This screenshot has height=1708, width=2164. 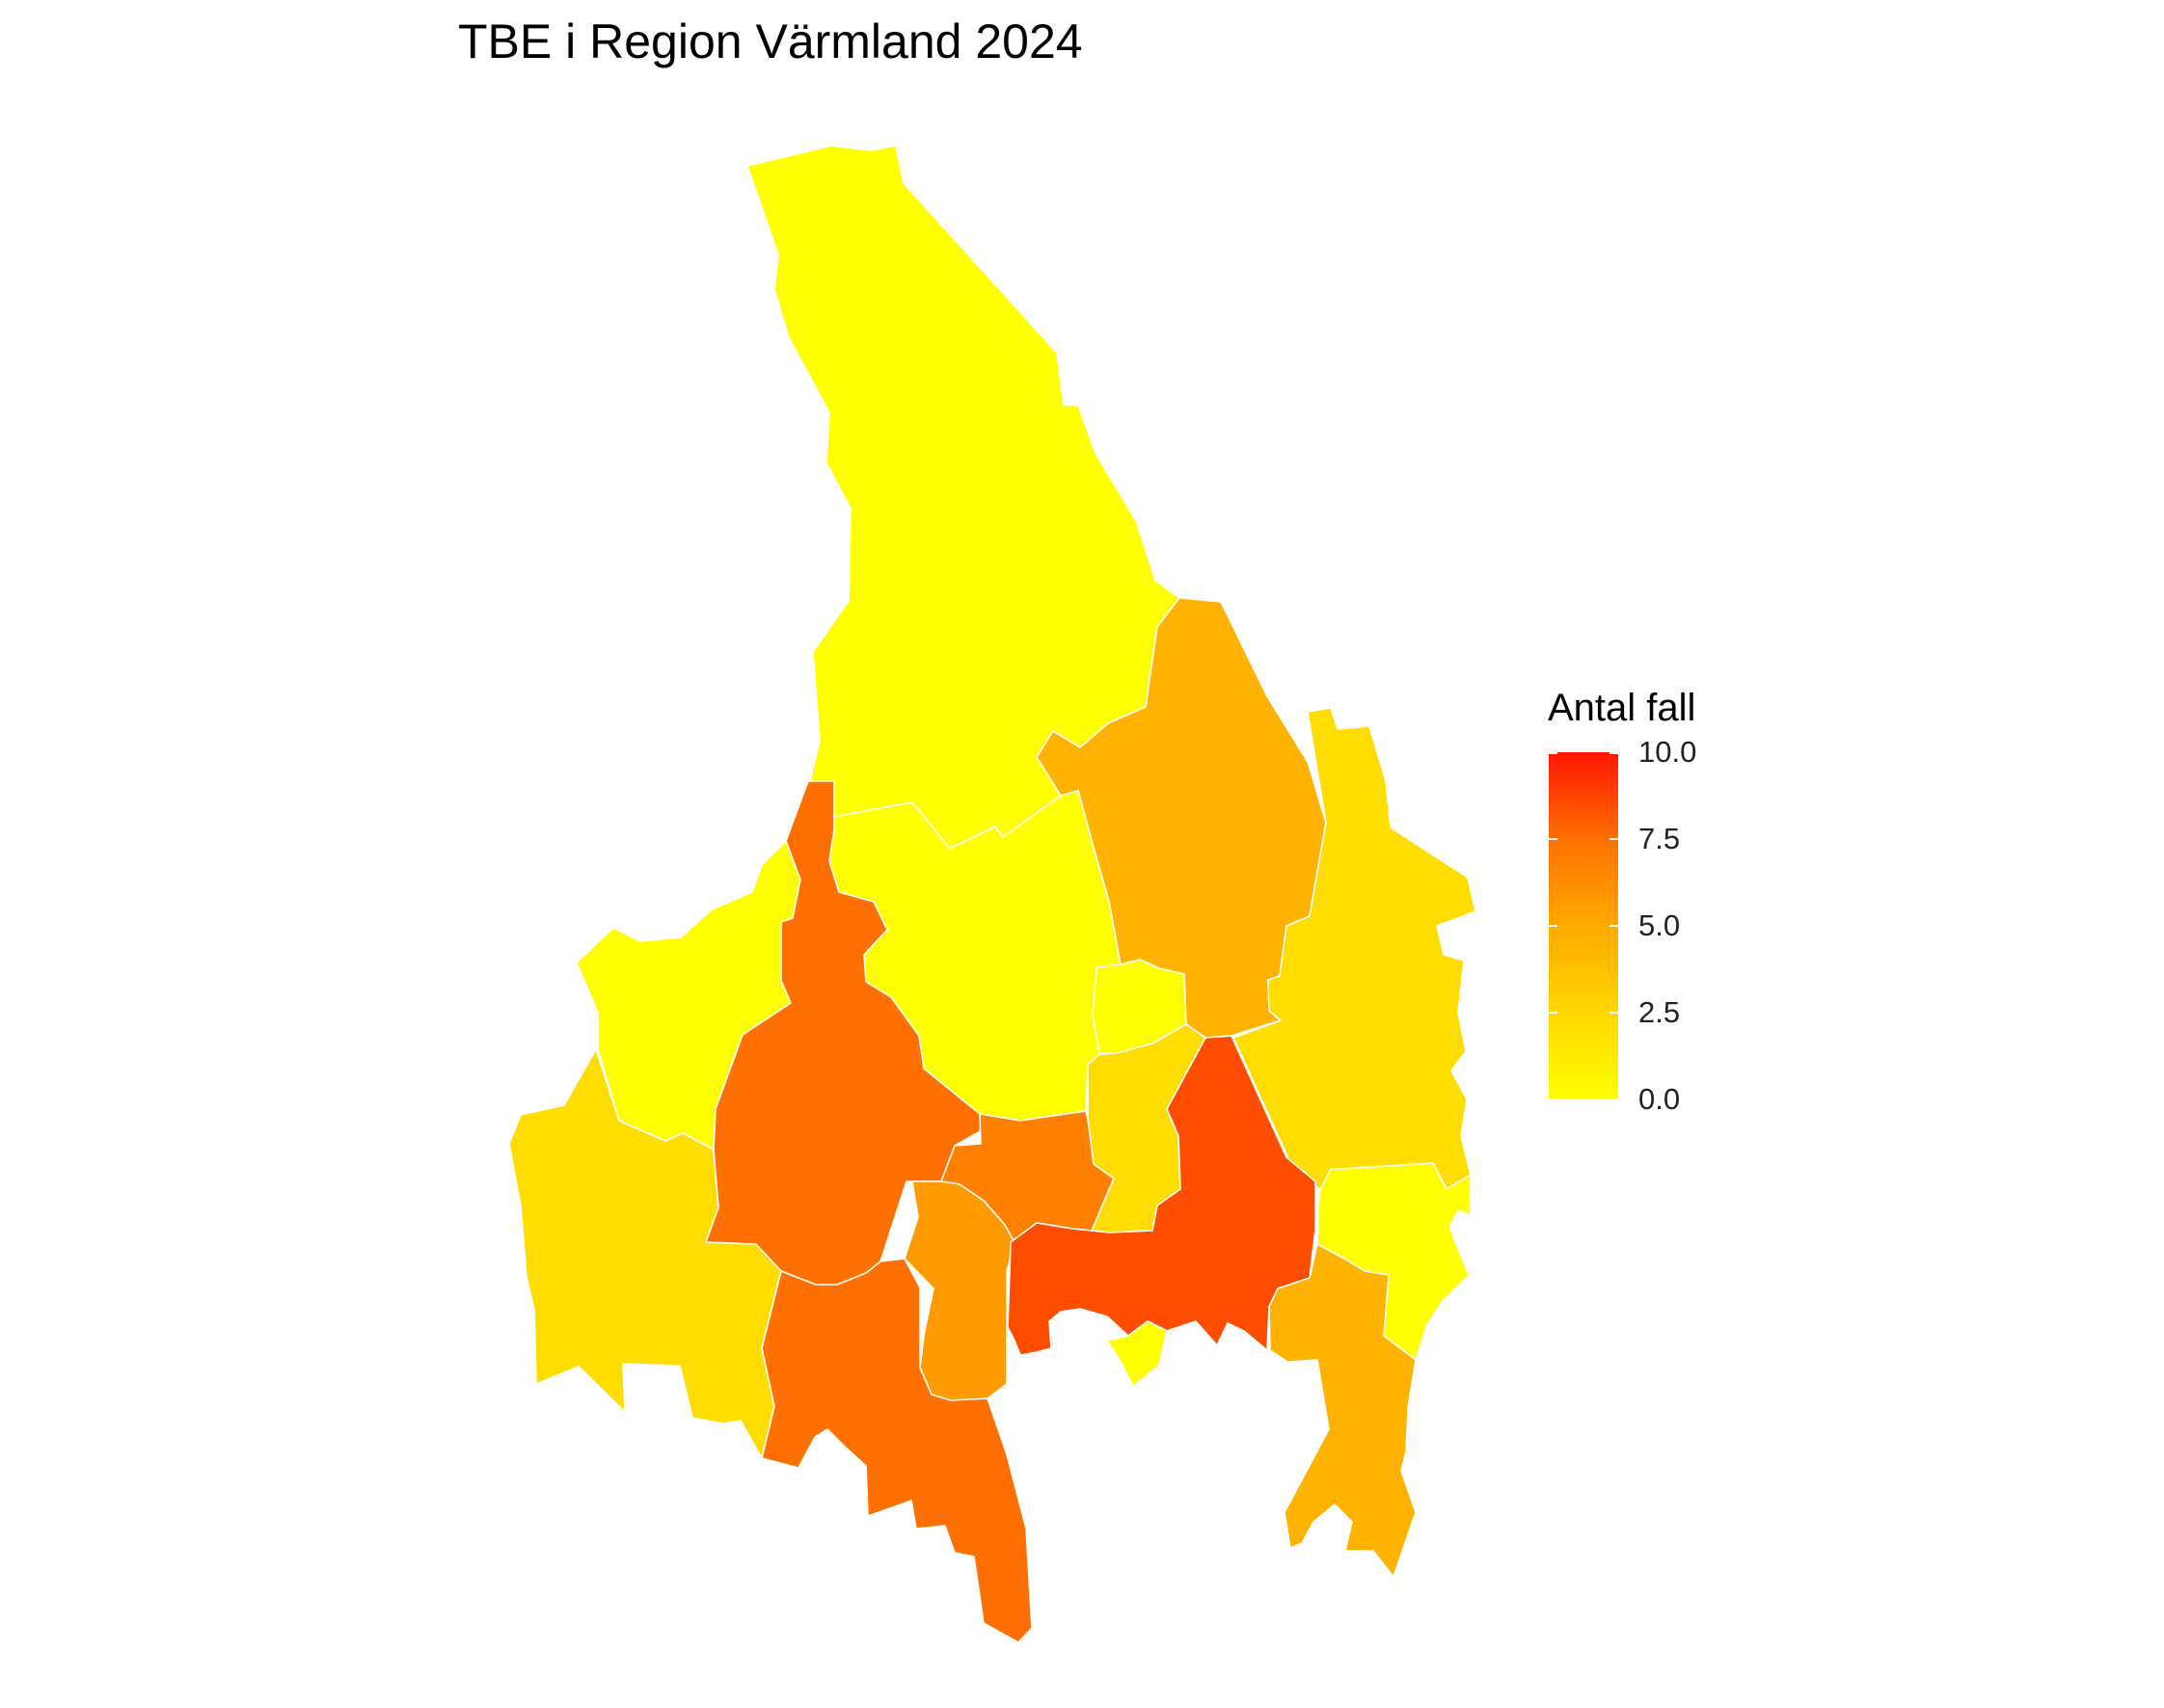 What do you see at coordinates (1622, 708) in the screenshot?
I see `legend-title: Antal fall` at bounding box center [1622, 708].